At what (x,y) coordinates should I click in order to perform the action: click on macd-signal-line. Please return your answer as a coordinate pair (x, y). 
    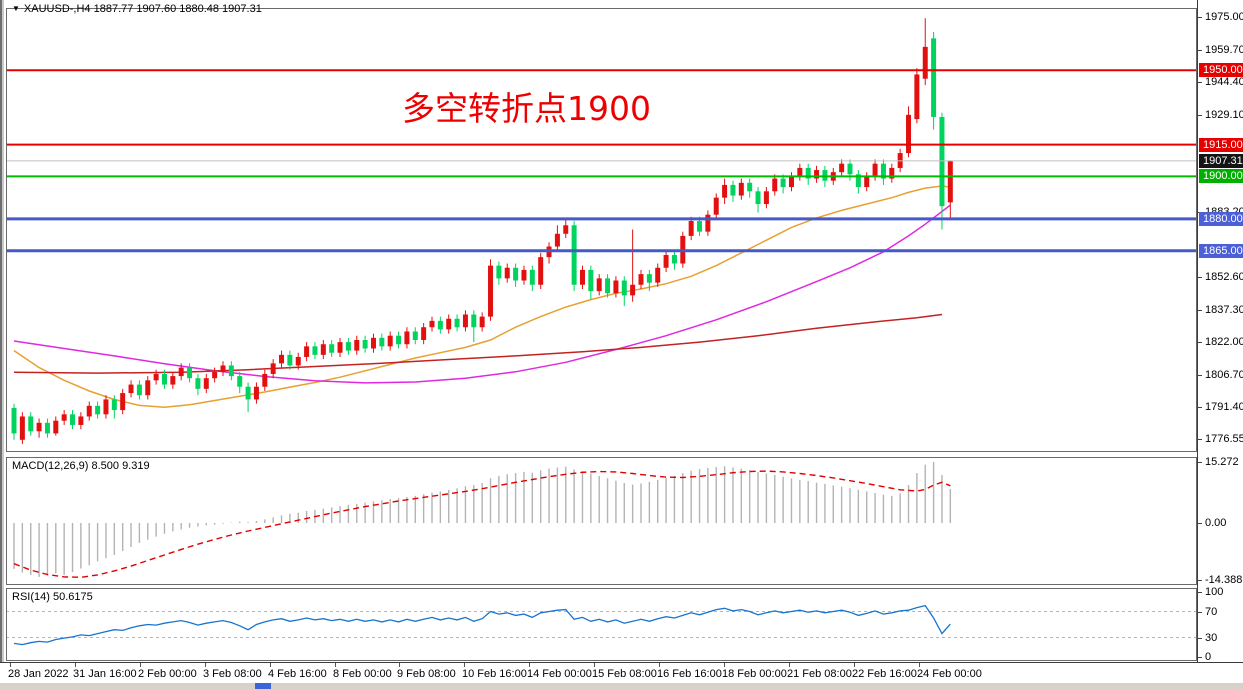
    Looking at the image, I should click on (482, 524).